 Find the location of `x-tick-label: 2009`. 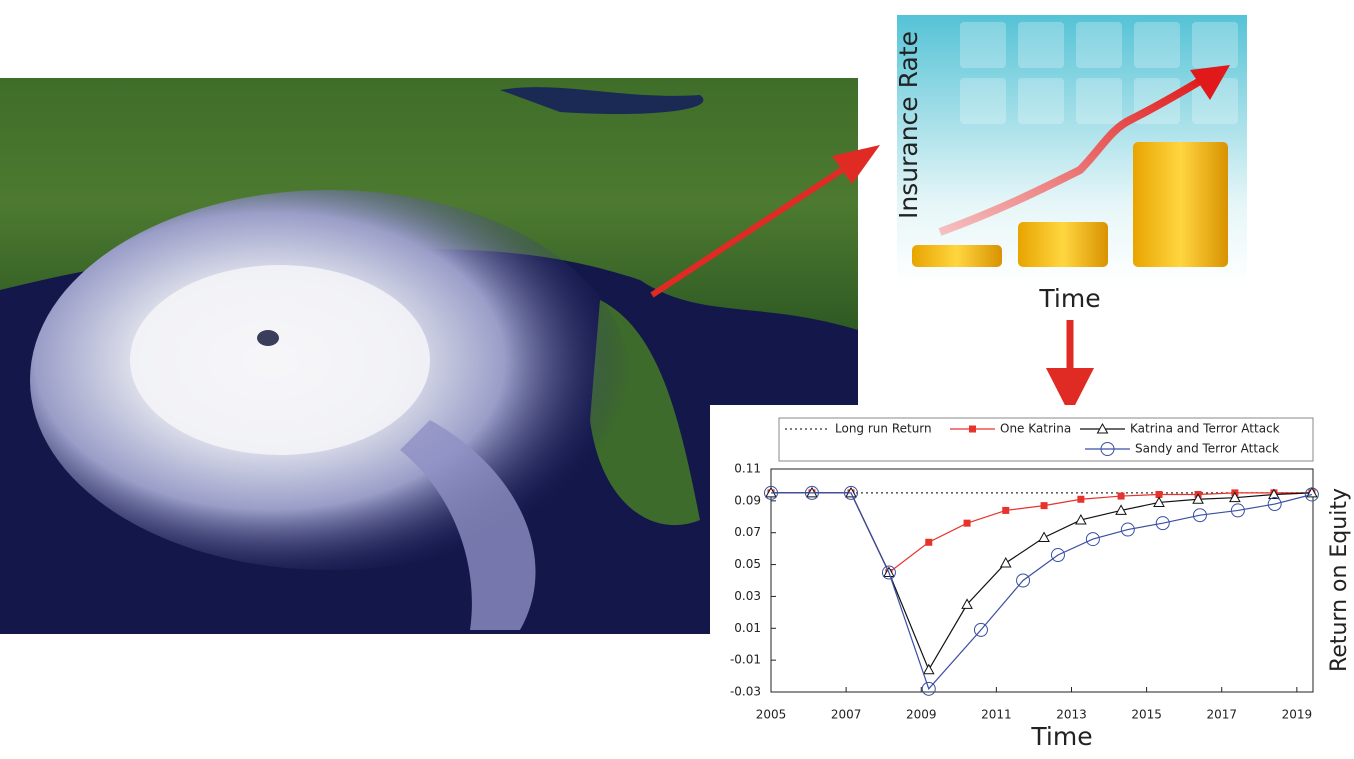

x-tick-label: 2009 is located at coordinates (921, 715).